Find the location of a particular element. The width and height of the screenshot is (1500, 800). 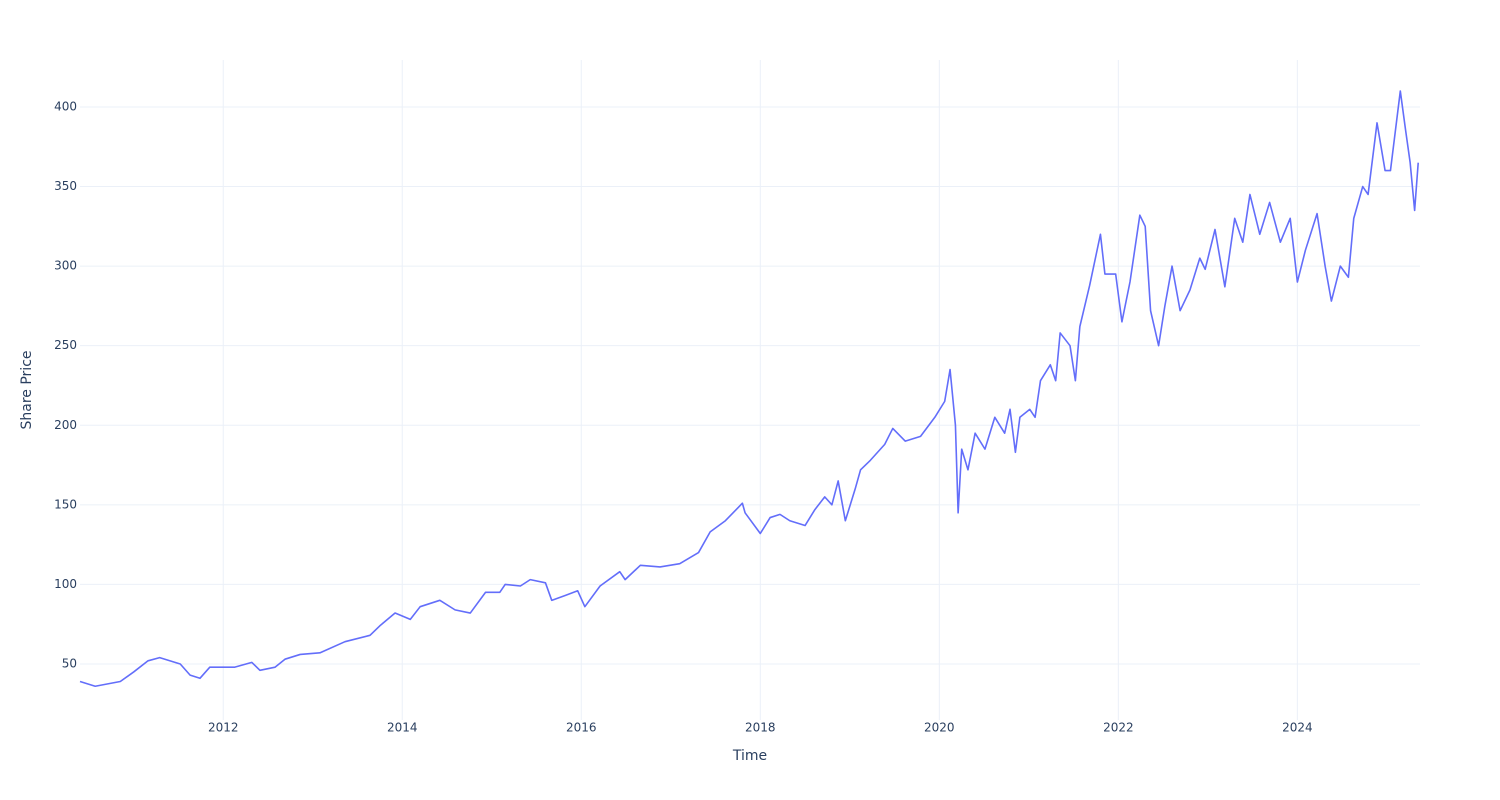

y-tick-label: 300 is located at coordinates (65, 266).